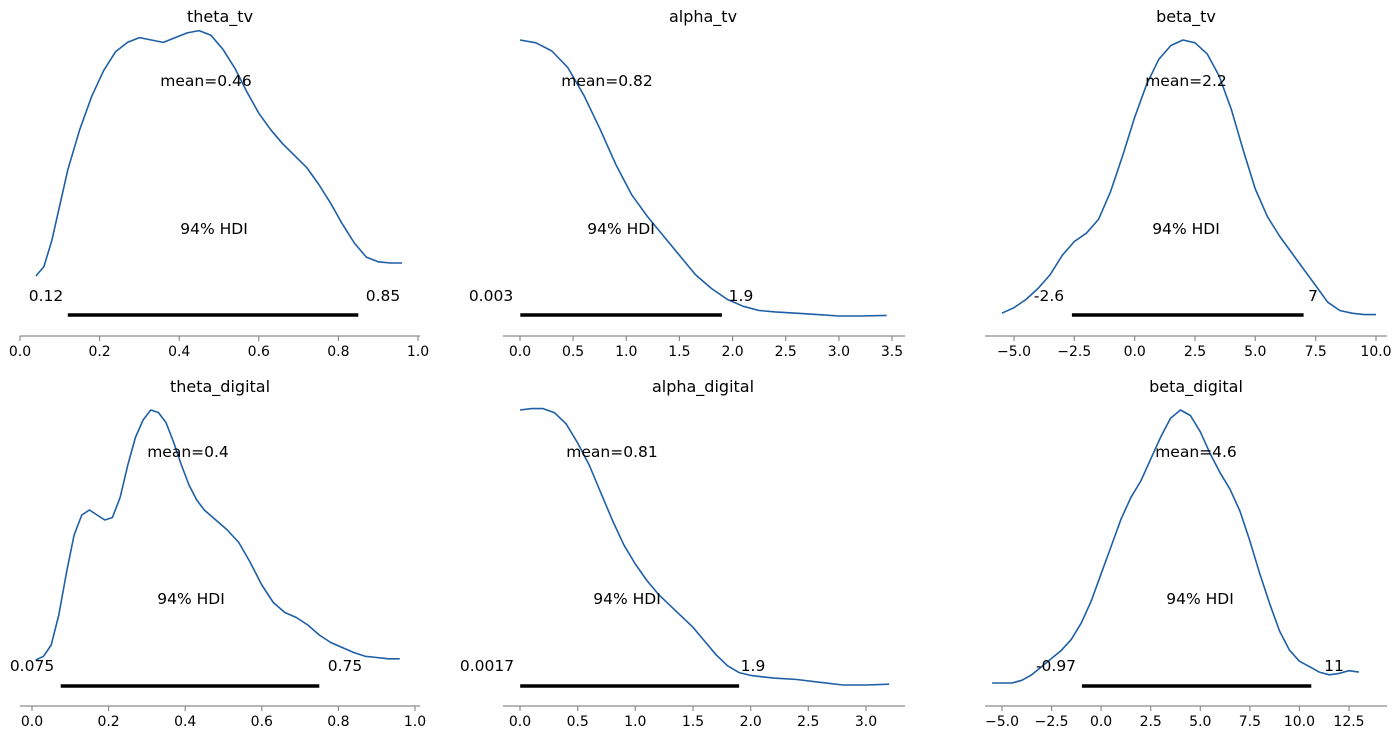 This screenshot has width=1400, height=737. What do you see at coordinates (345, 666) in the screenshot?
I see `hdi-upper-label: 0.75` at bounding box center [345, 666].